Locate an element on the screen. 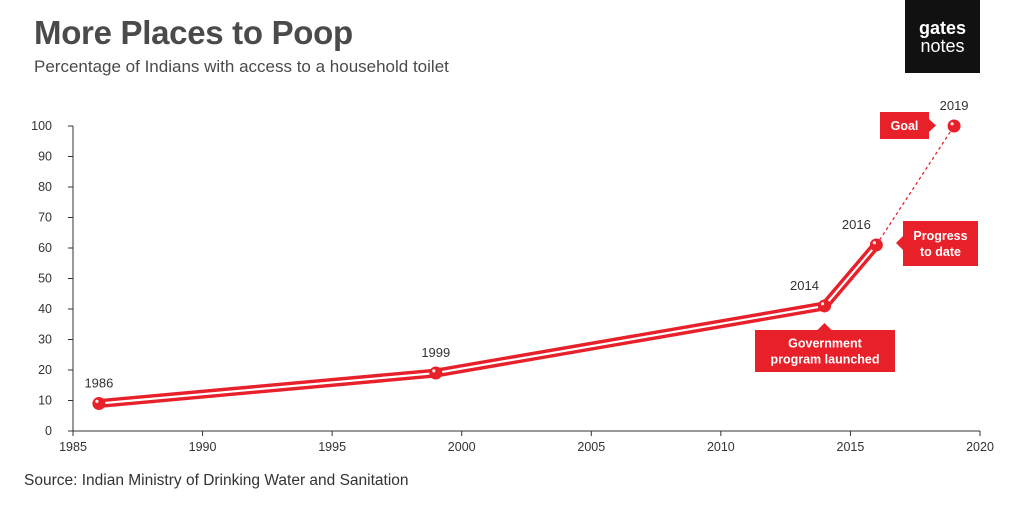 This screenshot has height=512, width=1013. callout-goal-box is located at coordinates (904, 125).